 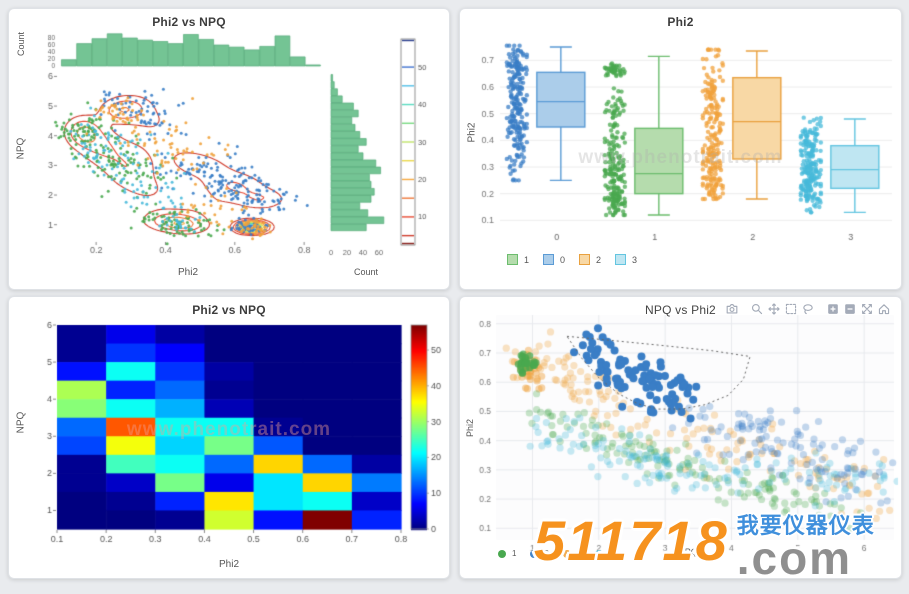 I want to click on camera-icon, so click(x=732, y=311).